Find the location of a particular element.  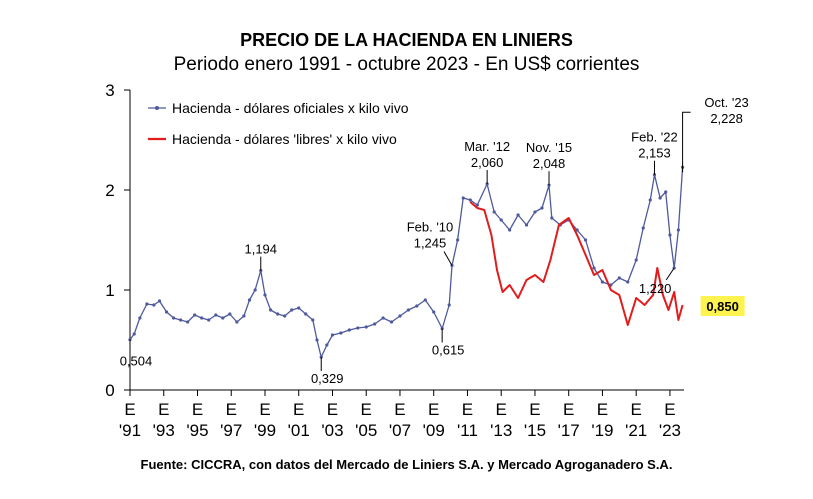

annotation-label: 0,850 is located at coordinates (722, 306).